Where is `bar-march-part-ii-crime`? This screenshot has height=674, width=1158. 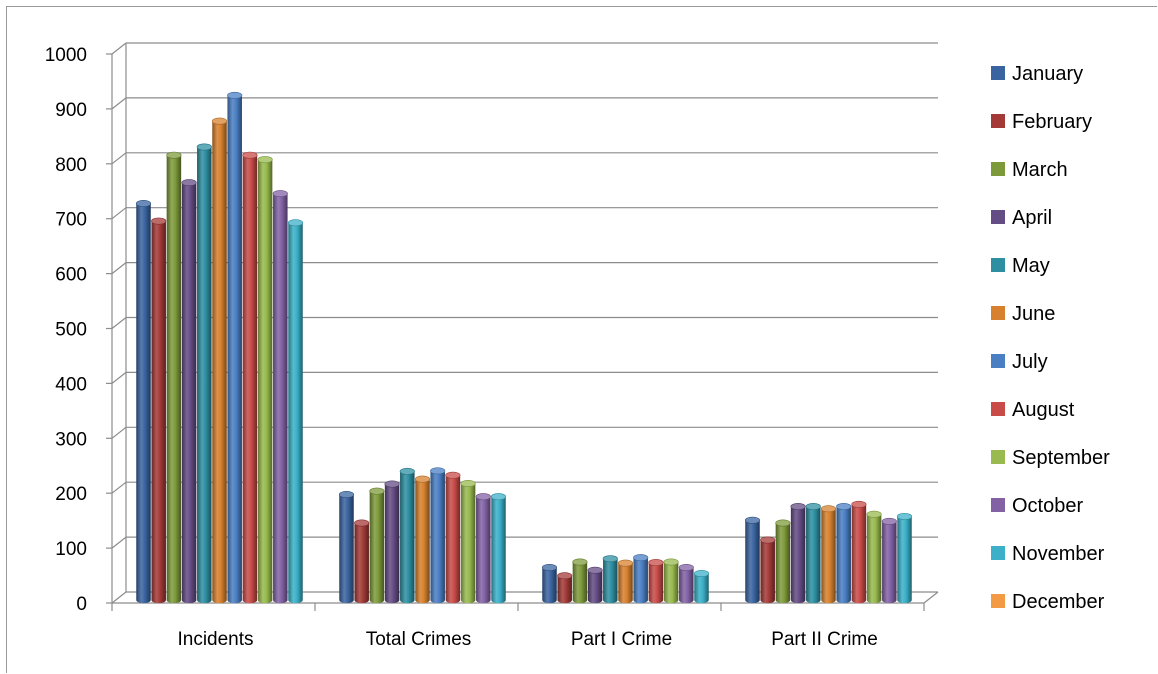 bar-march-part-ii-crime is located at coordinates (783, 561).